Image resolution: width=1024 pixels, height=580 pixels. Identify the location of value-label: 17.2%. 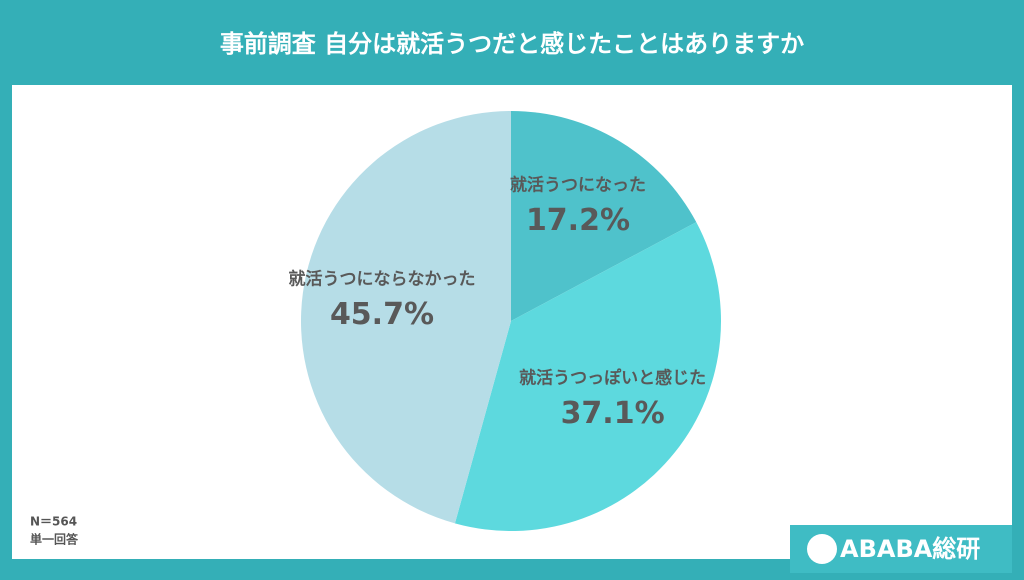
(578, 220).